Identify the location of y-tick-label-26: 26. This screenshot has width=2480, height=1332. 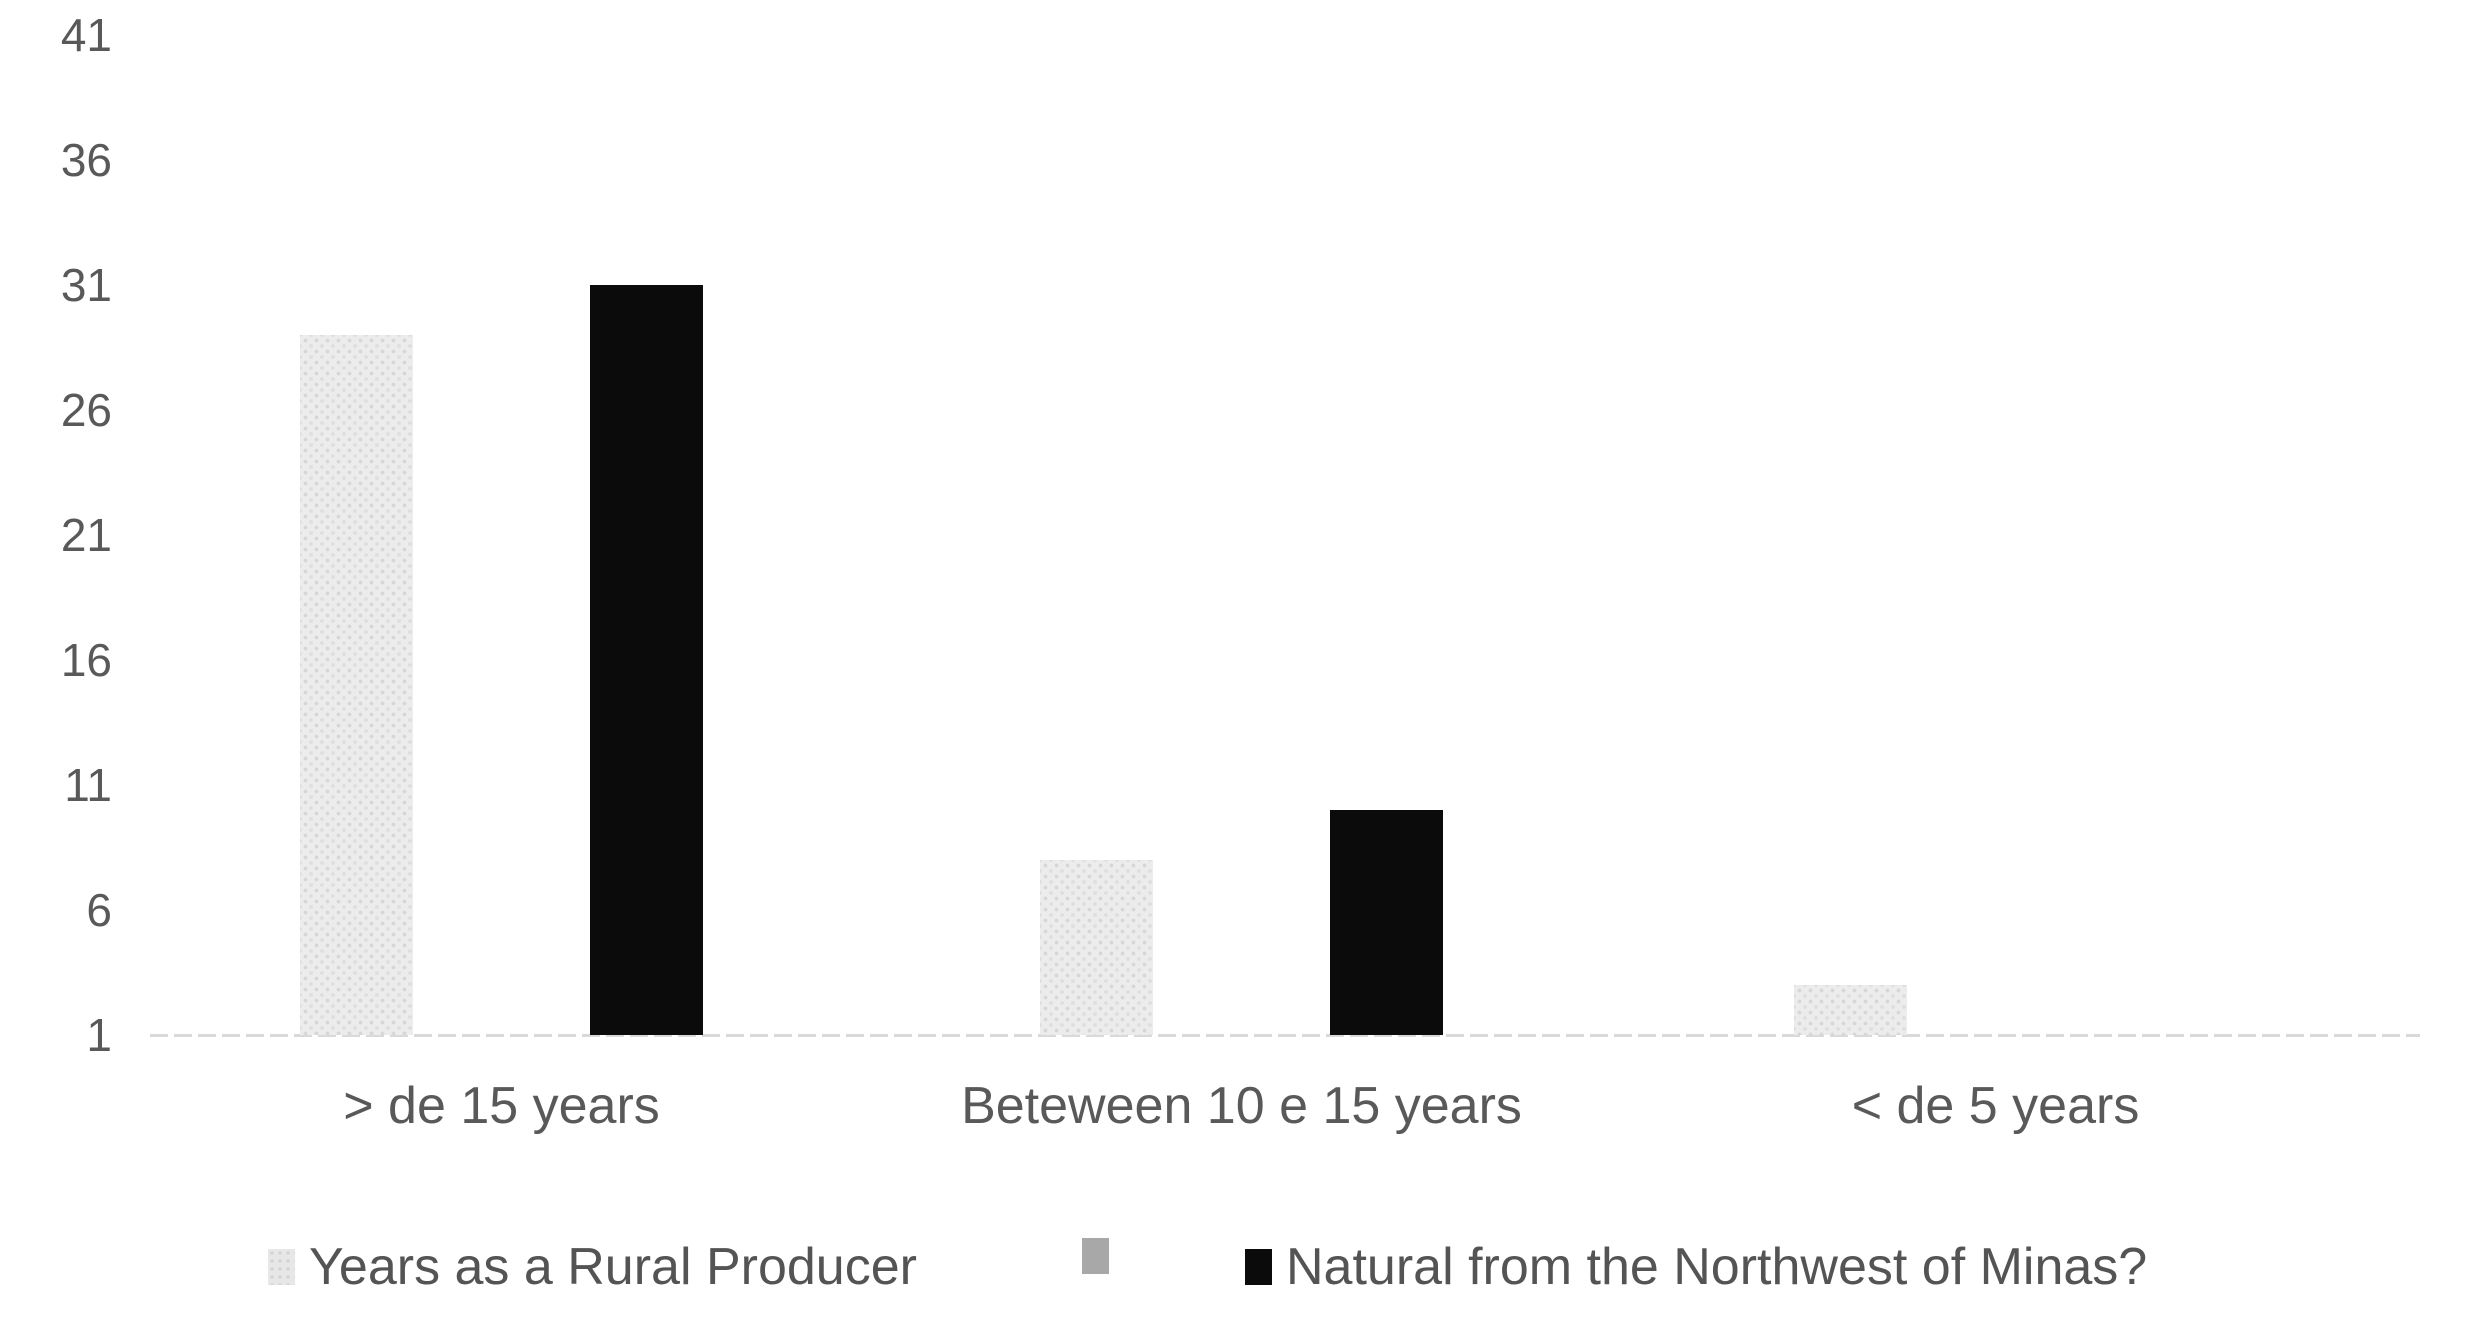
(86, 410).